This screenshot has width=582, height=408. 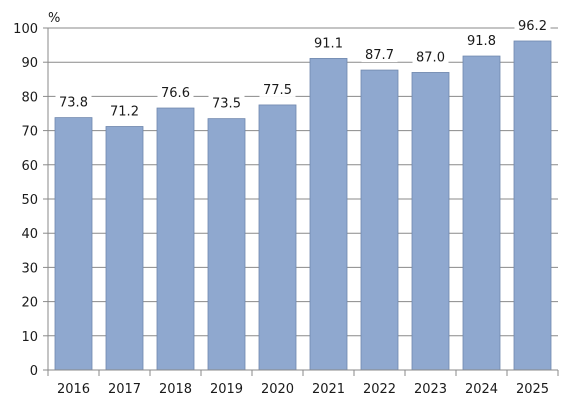 What do you see at coordinates (379, 389) in the screenshot?
I see `x-tick-label-2022: 2022` at bounding box center [379, 389].